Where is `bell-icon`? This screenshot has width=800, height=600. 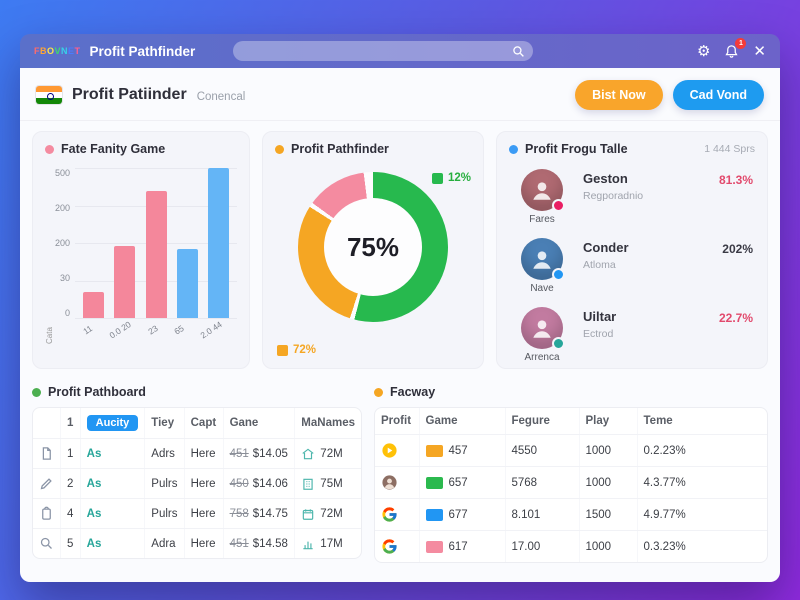 bell-icon is located at coordinates (731, 51).